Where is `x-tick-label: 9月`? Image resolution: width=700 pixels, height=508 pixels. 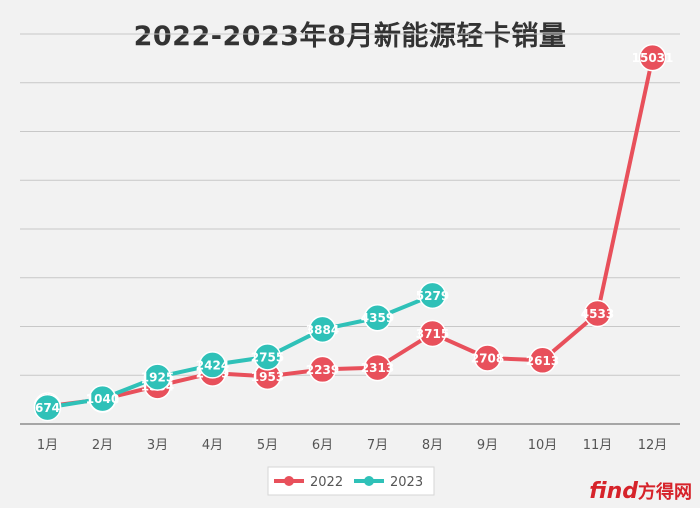 x-tick-label: 9月 is located at coordinates (487, 445).